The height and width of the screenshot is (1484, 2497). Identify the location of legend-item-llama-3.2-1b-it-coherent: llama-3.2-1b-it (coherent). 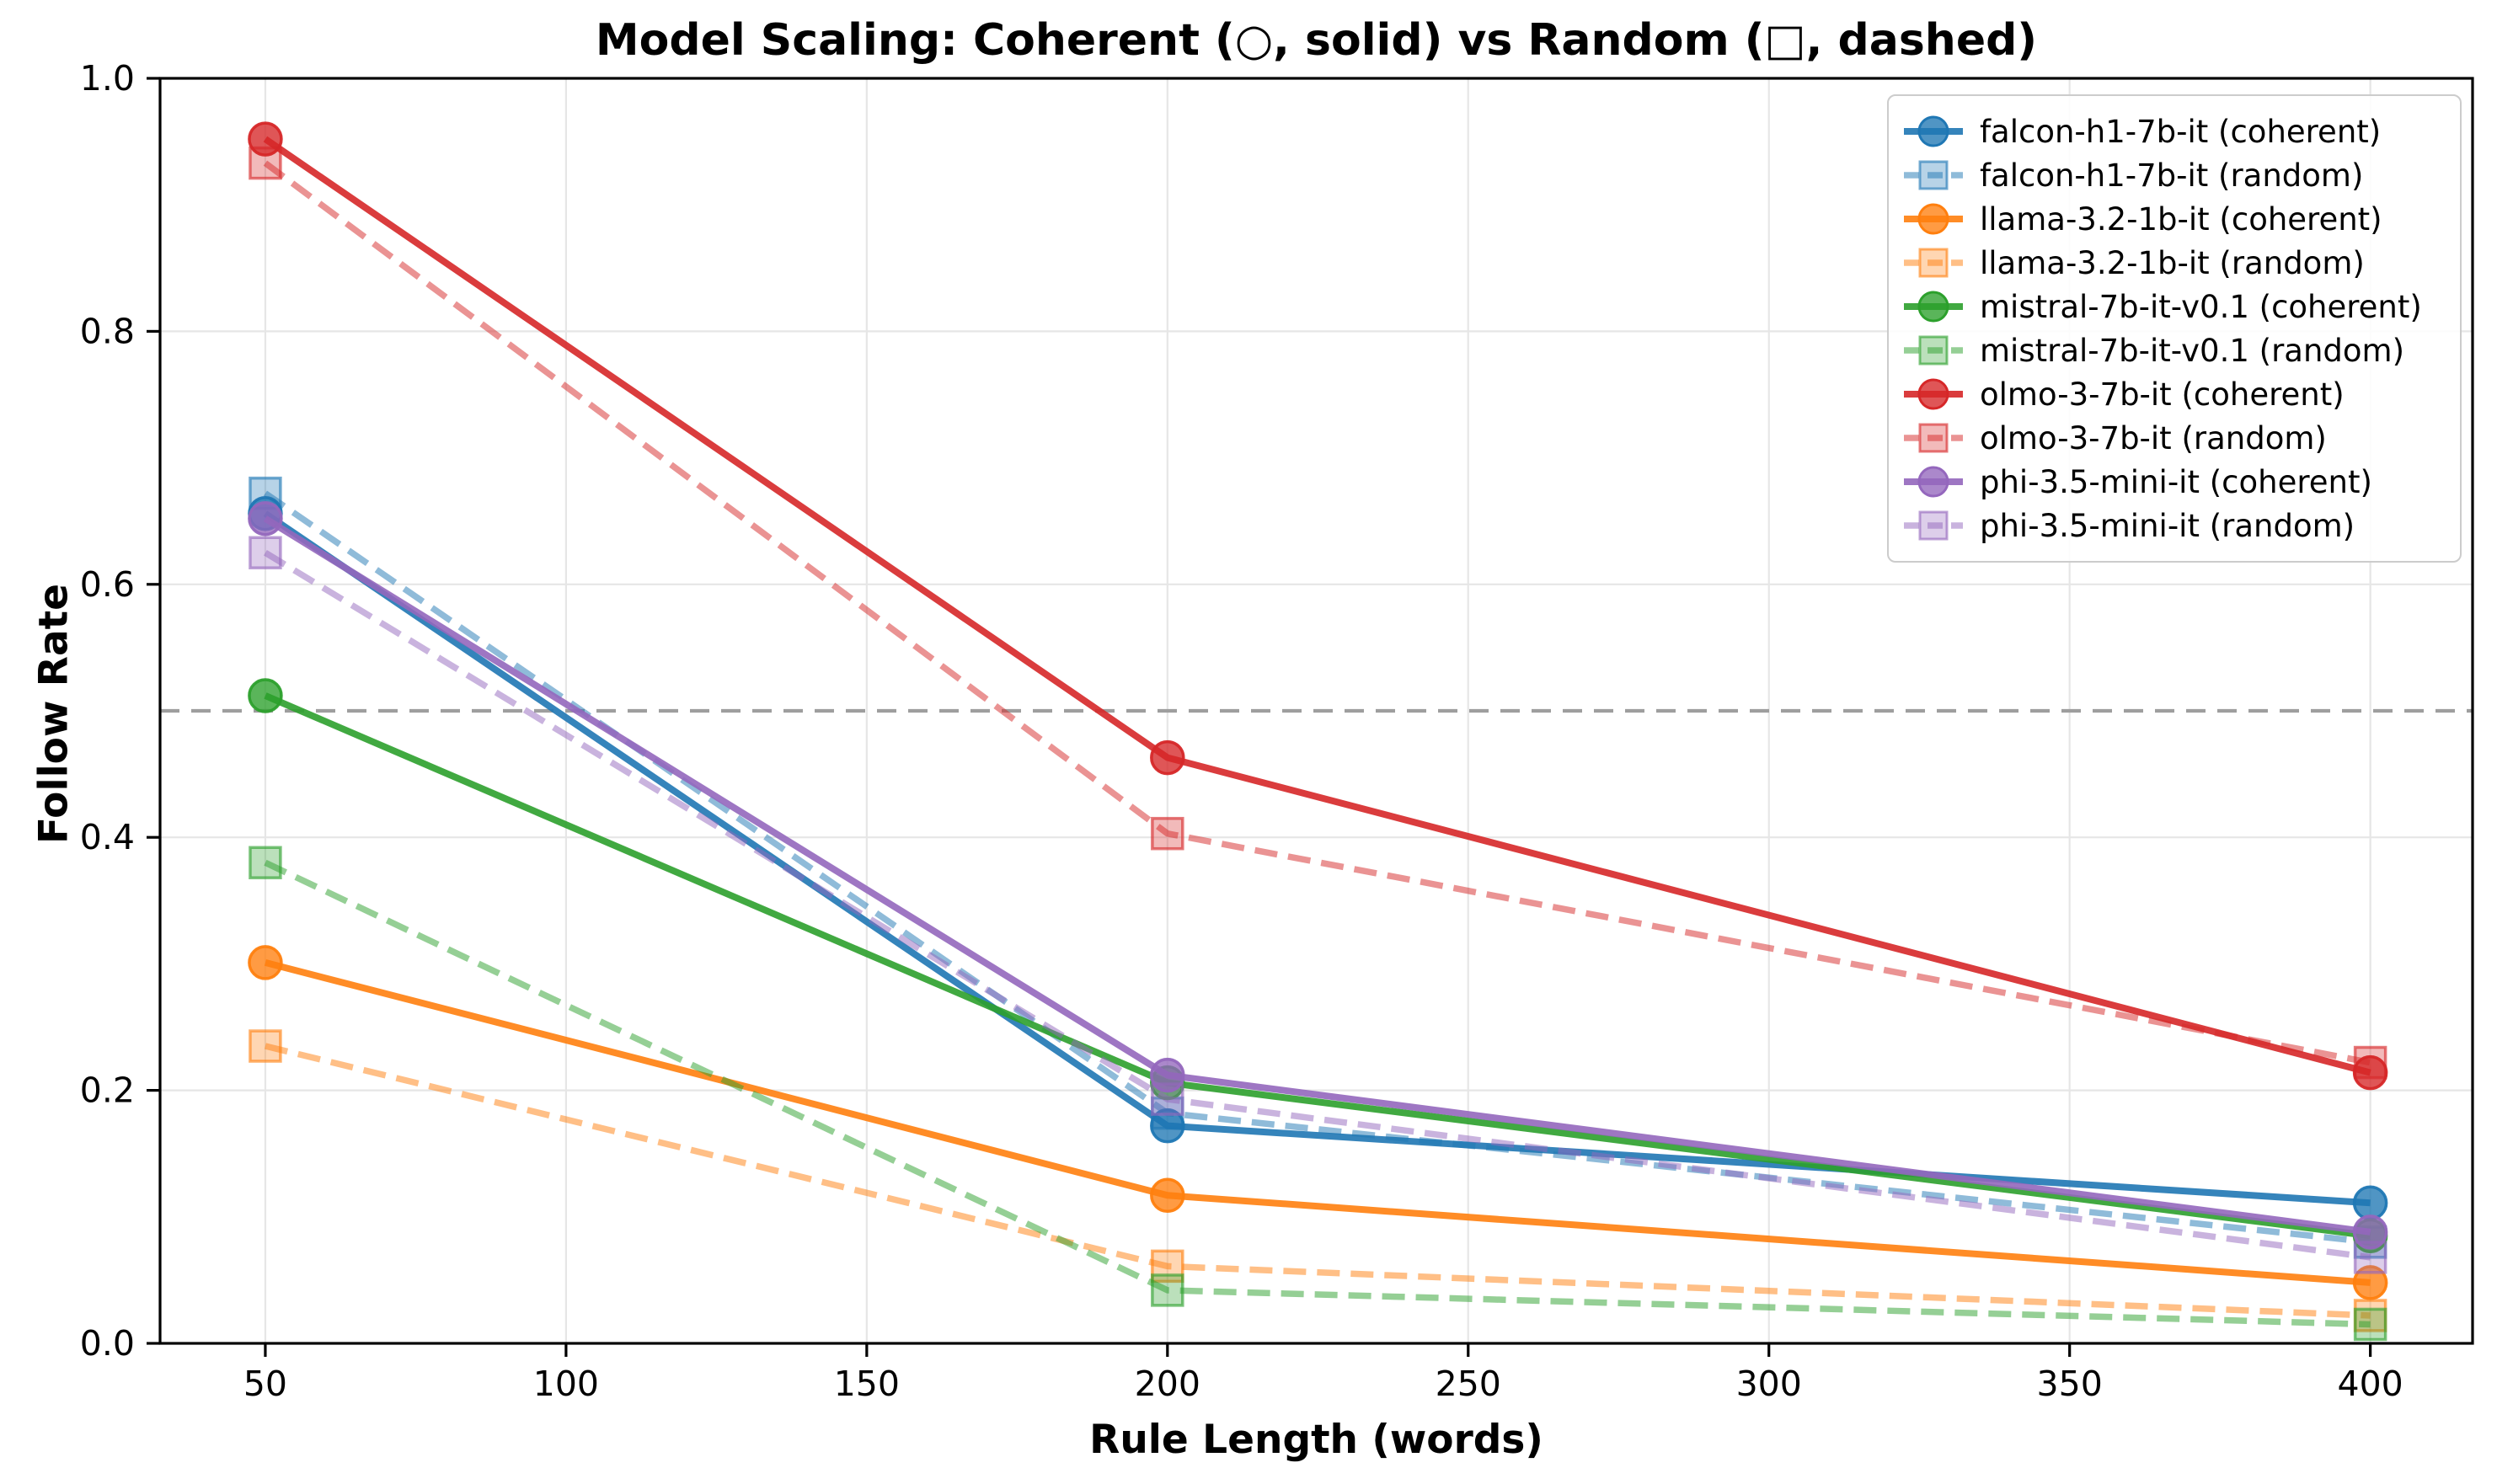
(2173, 219).